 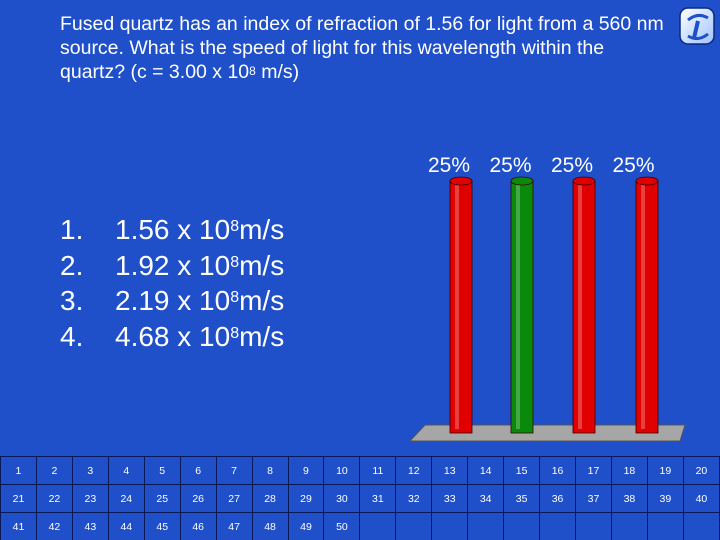 What do you see at coordinates (449, 165) in the screenshot?
I see `bar-value-label-1: 25%` at bounding box center [449, 165].